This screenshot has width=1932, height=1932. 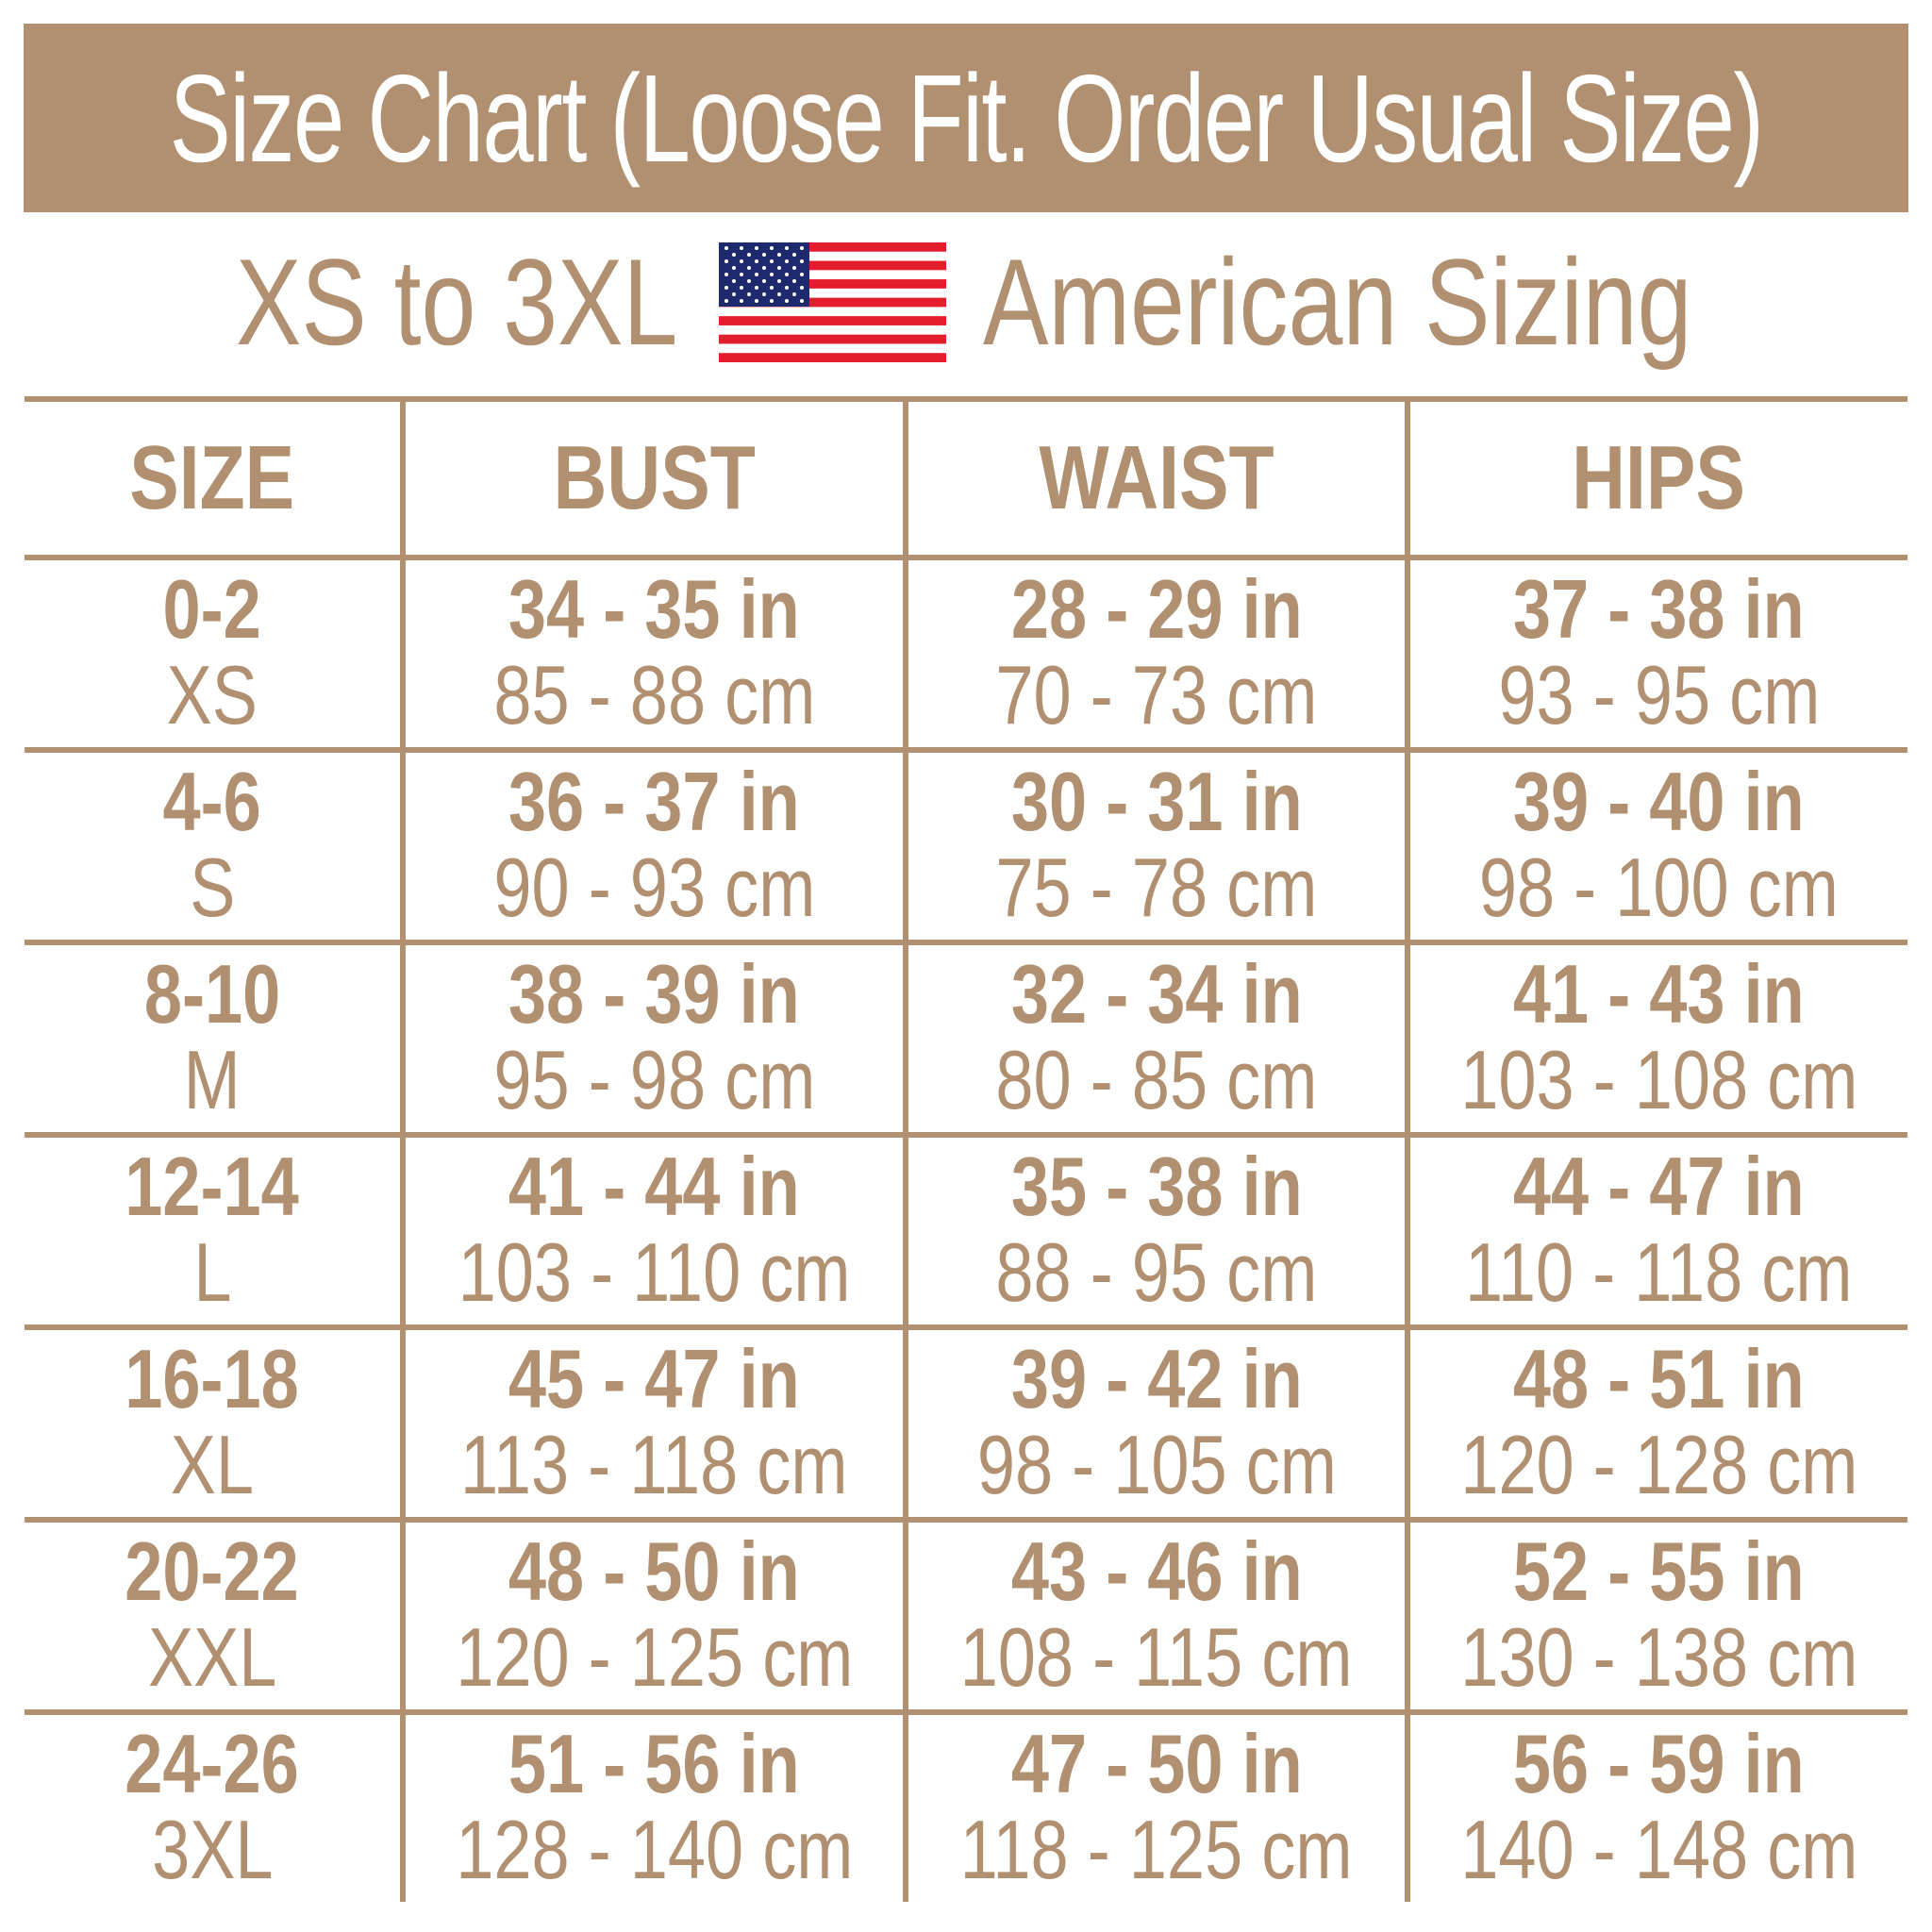 What do you see at coordinates (457, 302) in the screenshot?
I see `size-range: XS to 3XL` at bounding box center [457, 302].